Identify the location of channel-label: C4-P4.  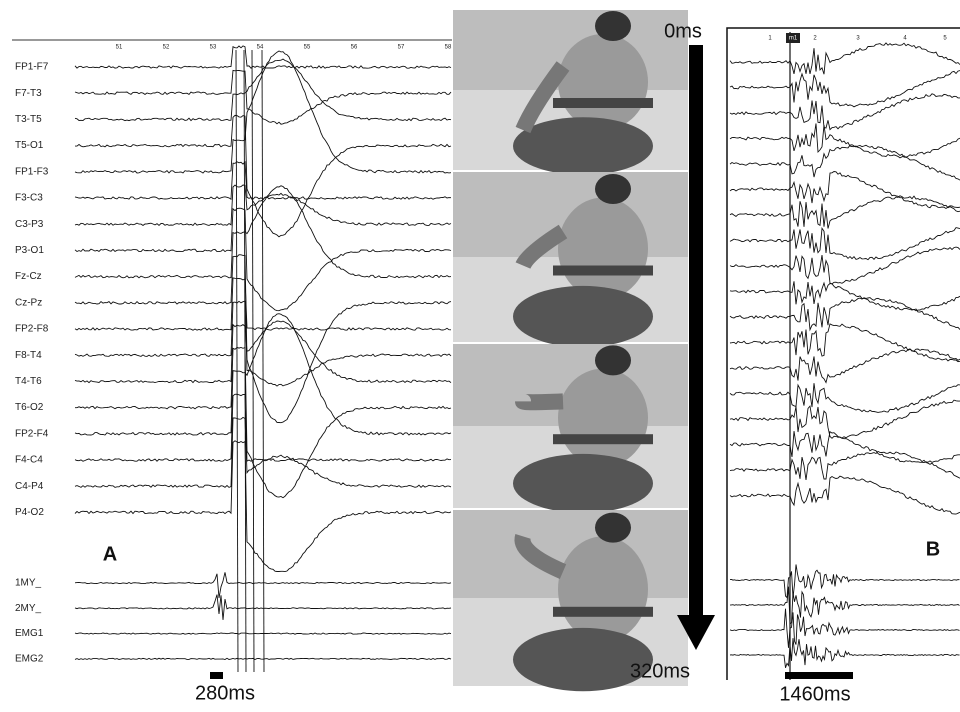
(29, 486).